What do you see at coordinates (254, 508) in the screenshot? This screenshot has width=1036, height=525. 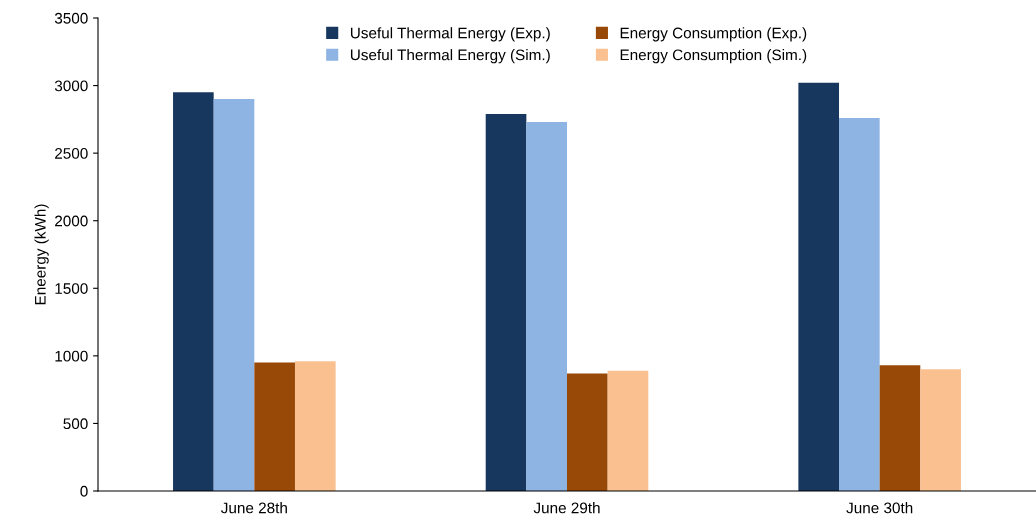 I see `x-tick-label: June 28th` at bounding box center [254, 508].